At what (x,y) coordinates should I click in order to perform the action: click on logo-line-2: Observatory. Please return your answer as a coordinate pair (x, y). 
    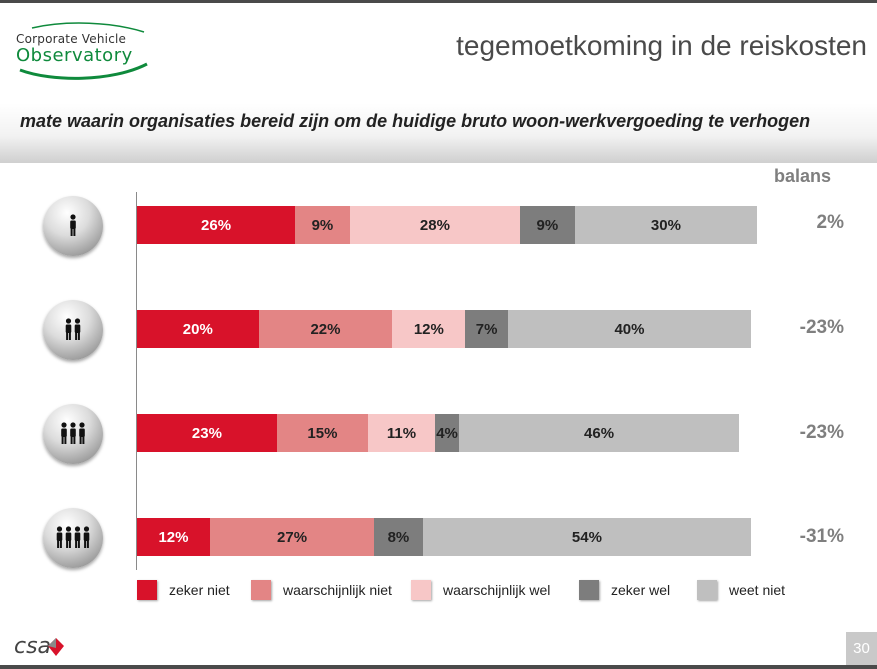
    Looking at the image, I should click on (74, 55).